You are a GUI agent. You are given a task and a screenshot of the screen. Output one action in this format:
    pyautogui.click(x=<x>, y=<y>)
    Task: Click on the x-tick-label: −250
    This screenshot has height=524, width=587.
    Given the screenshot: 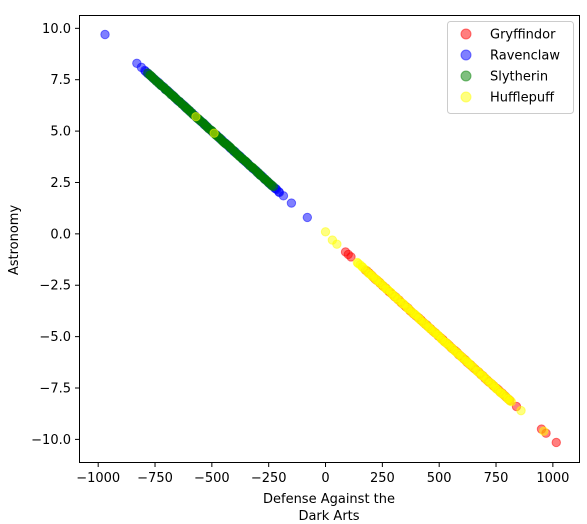 What is the action you would take?
    pyautogui.click(x=269, y=478)
    